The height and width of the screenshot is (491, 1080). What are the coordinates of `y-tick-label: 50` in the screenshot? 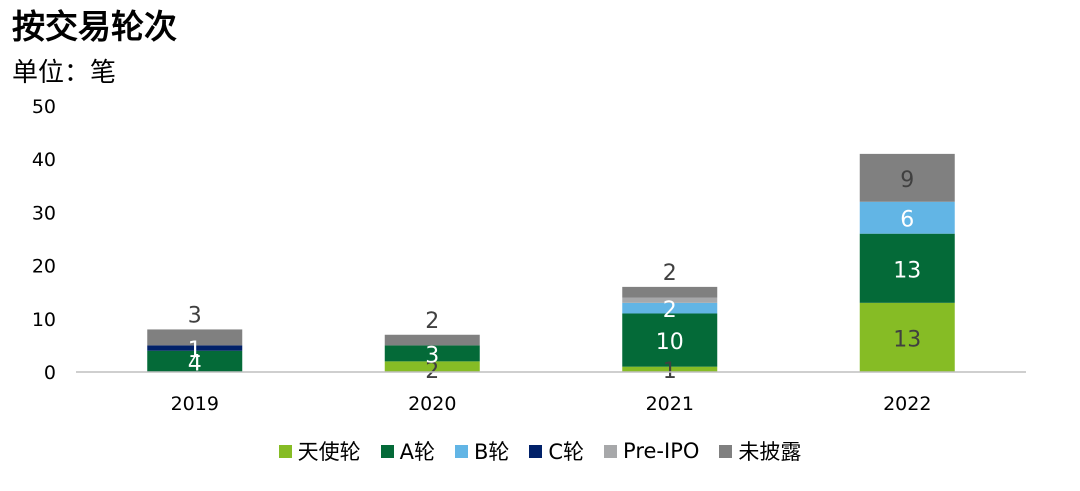 It's located at (44, 107).